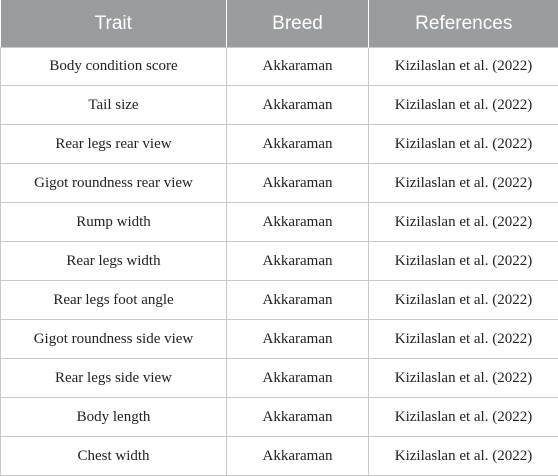 This screenshot has height=476, width=558. I want to click on cell-trait: Rear legs side view, so click(114, 378).